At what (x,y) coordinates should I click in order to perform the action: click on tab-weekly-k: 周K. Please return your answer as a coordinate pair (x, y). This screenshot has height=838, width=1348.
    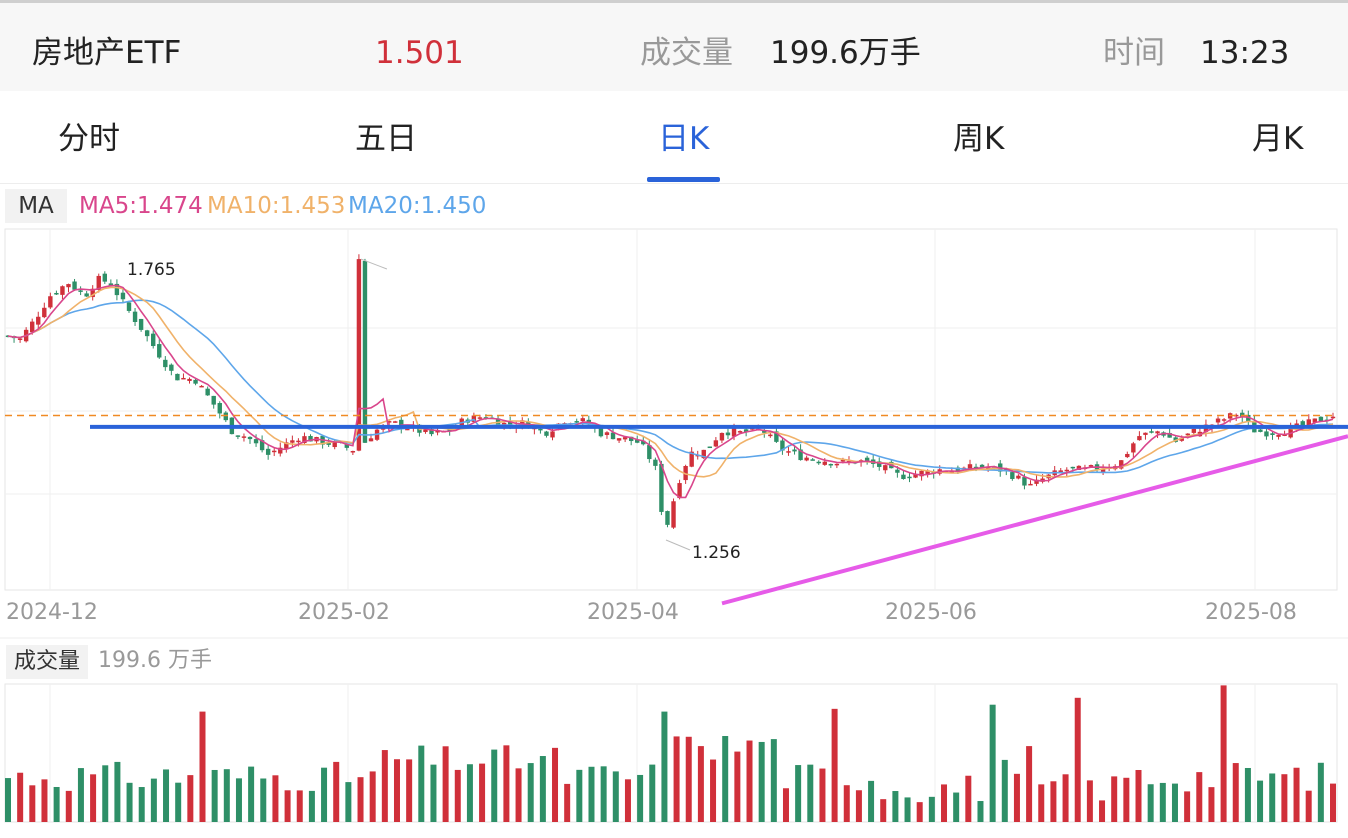
    Looking at the image, I should click on (979, 139).